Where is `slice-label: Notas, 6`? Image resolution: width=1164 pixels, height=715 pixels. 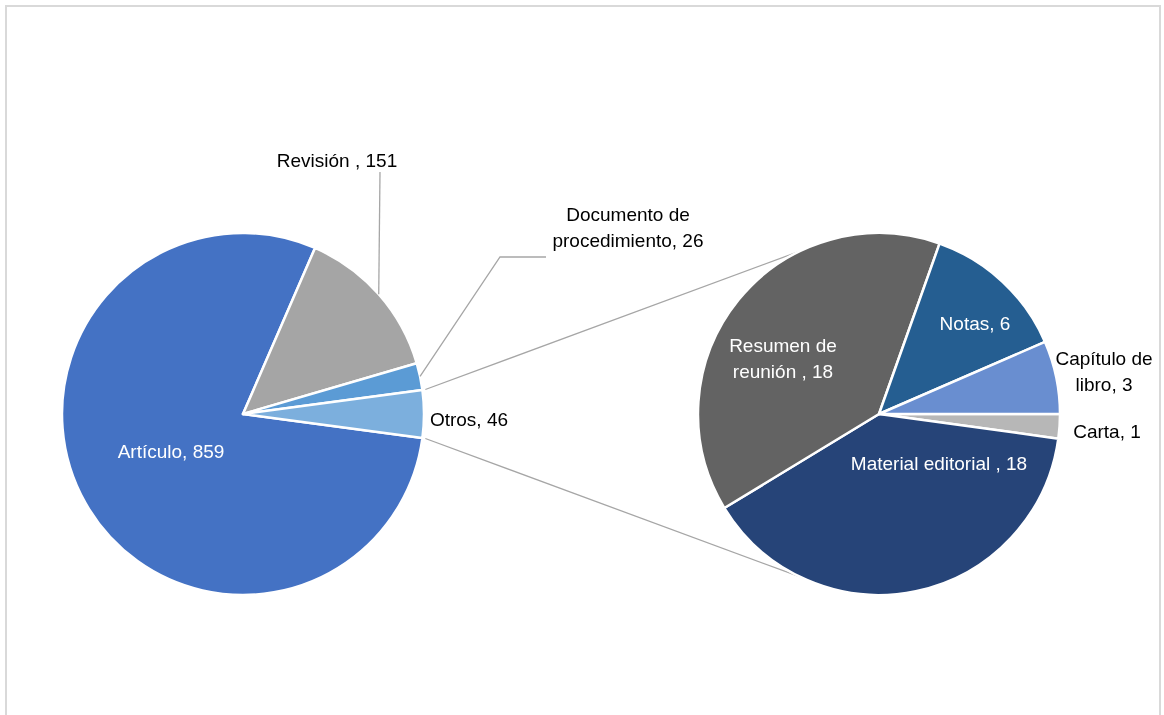 slice-label: Notas, 6 is located at coordinates (975, 323).